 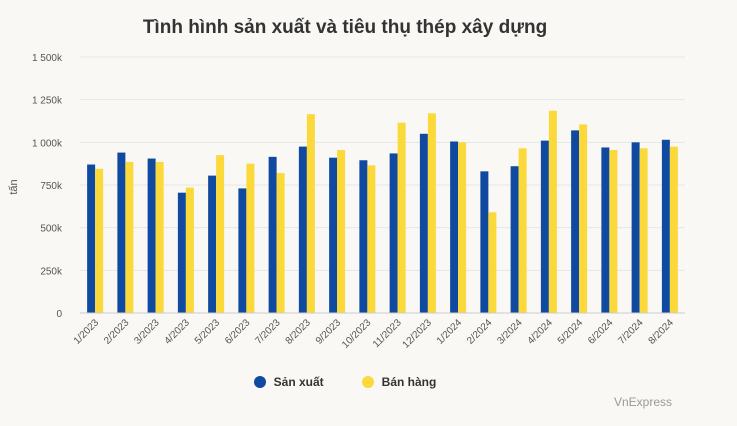 I want to click on bar-san-xuat-1-2024, so click(x=454, y=227).